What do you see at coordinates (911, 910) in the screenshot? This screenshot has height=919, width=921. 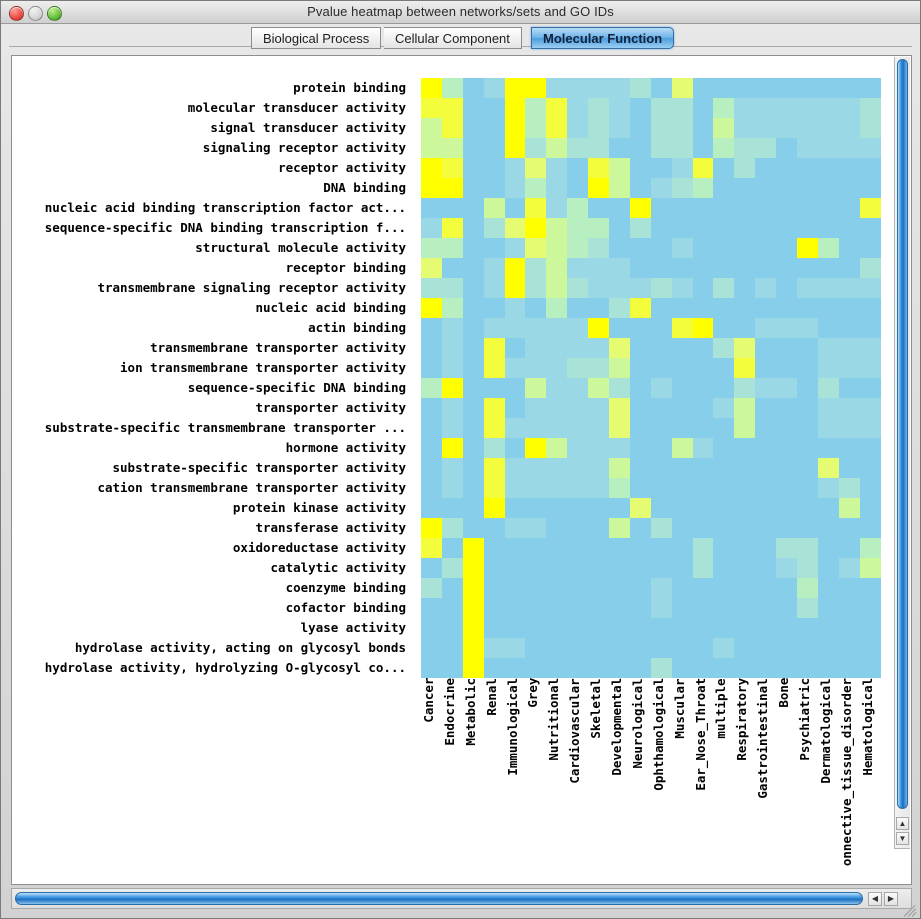 I see `resize-grip-icon` at bounding box center [911, 910].